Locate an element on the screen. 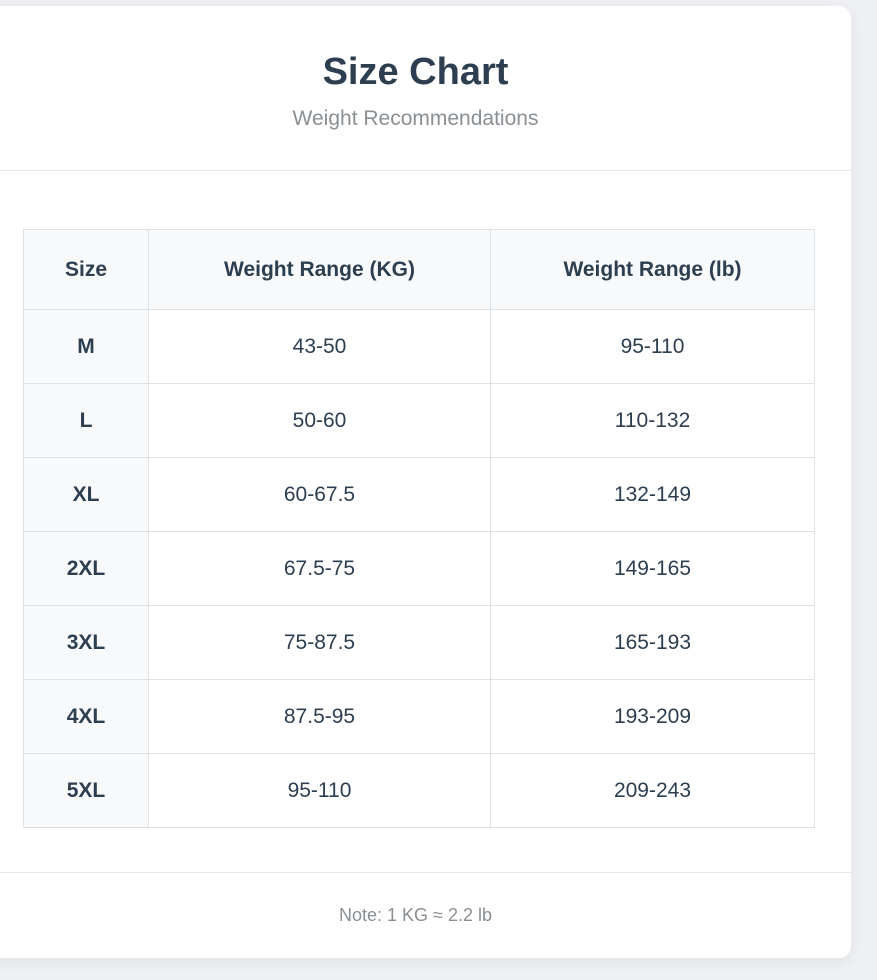  lb-range-cell: 149-165 is located at coordinates (652, 568).